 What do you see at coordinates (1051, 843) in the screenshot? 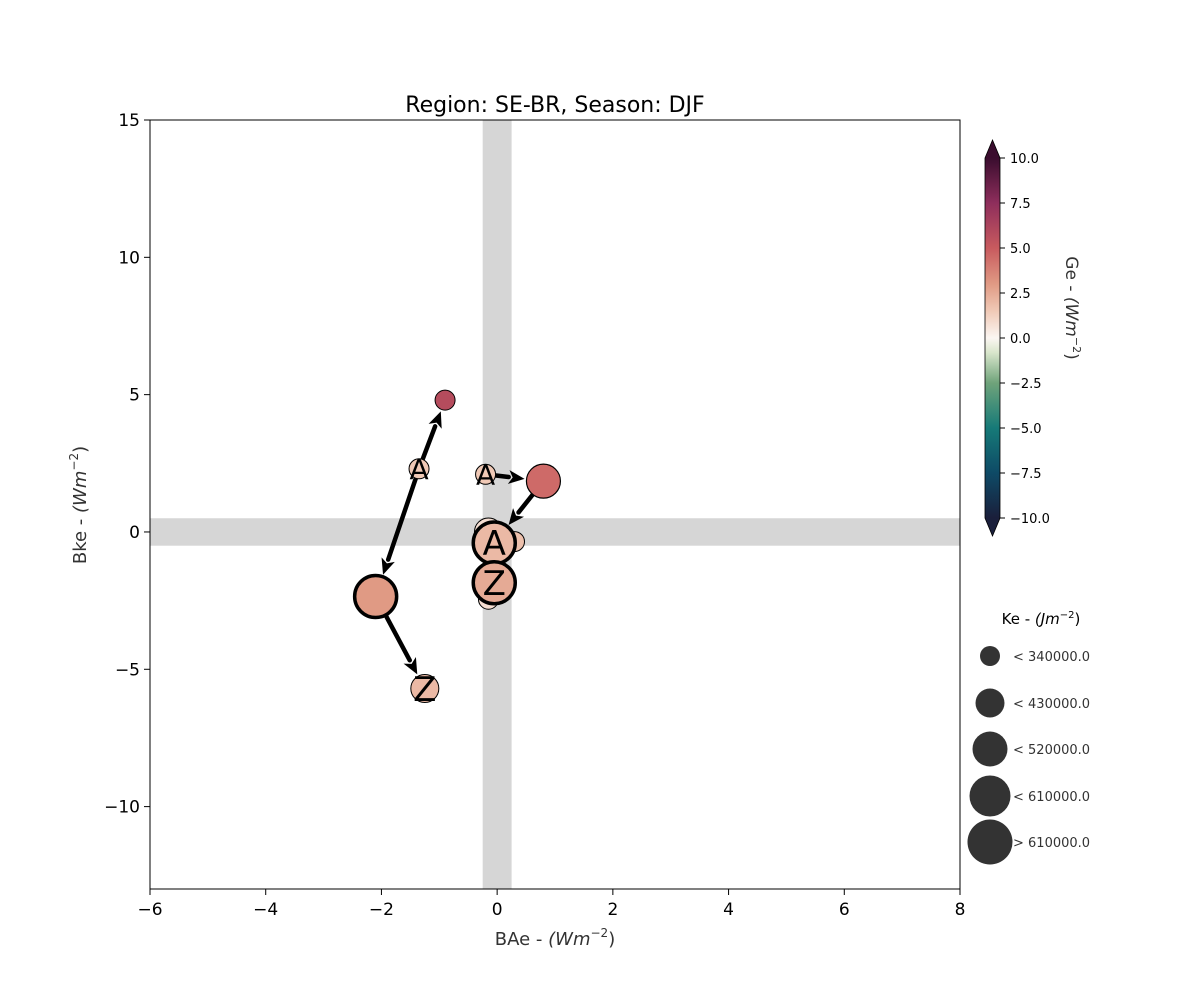
I see `size-legend-label: > 610000.0` at bounding box center [1051, 843].